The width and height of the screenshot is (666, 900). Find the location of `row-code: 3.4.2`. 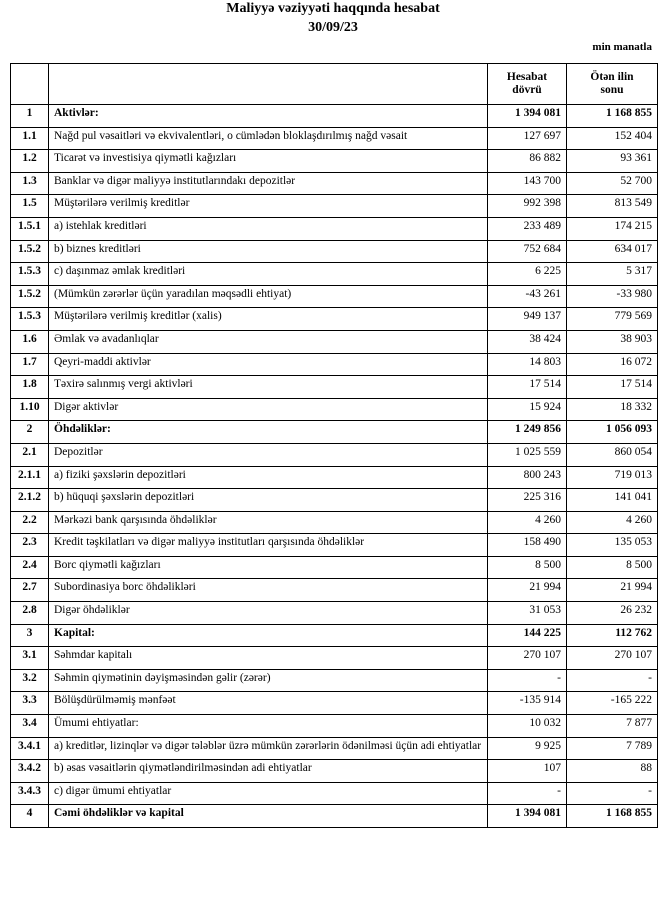

row-code: 3.4.2 is located at coordinates (29, 771).